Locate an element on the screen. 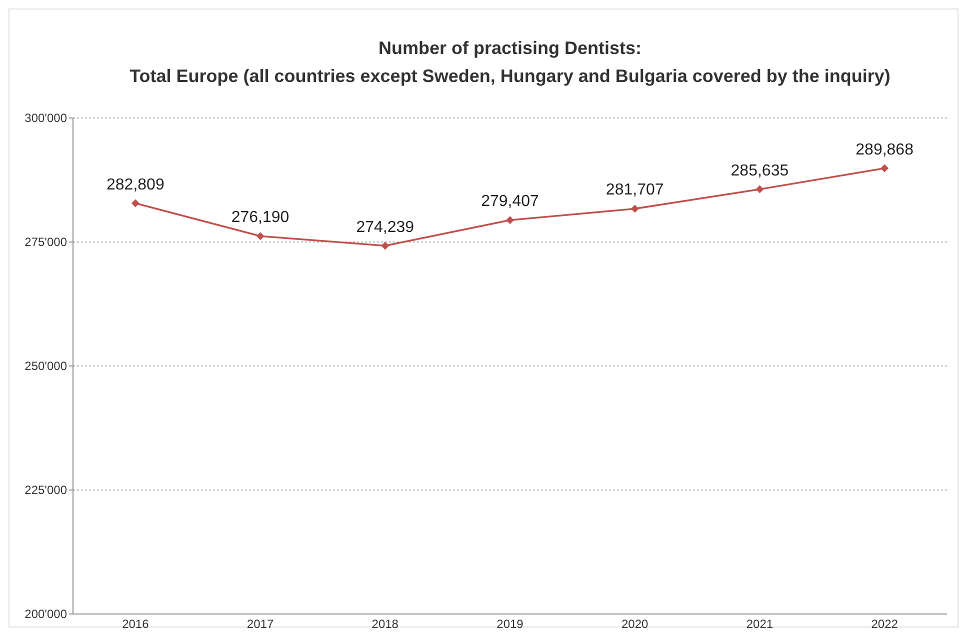  data-label: 279,407 is located at coordinates (510, 201).